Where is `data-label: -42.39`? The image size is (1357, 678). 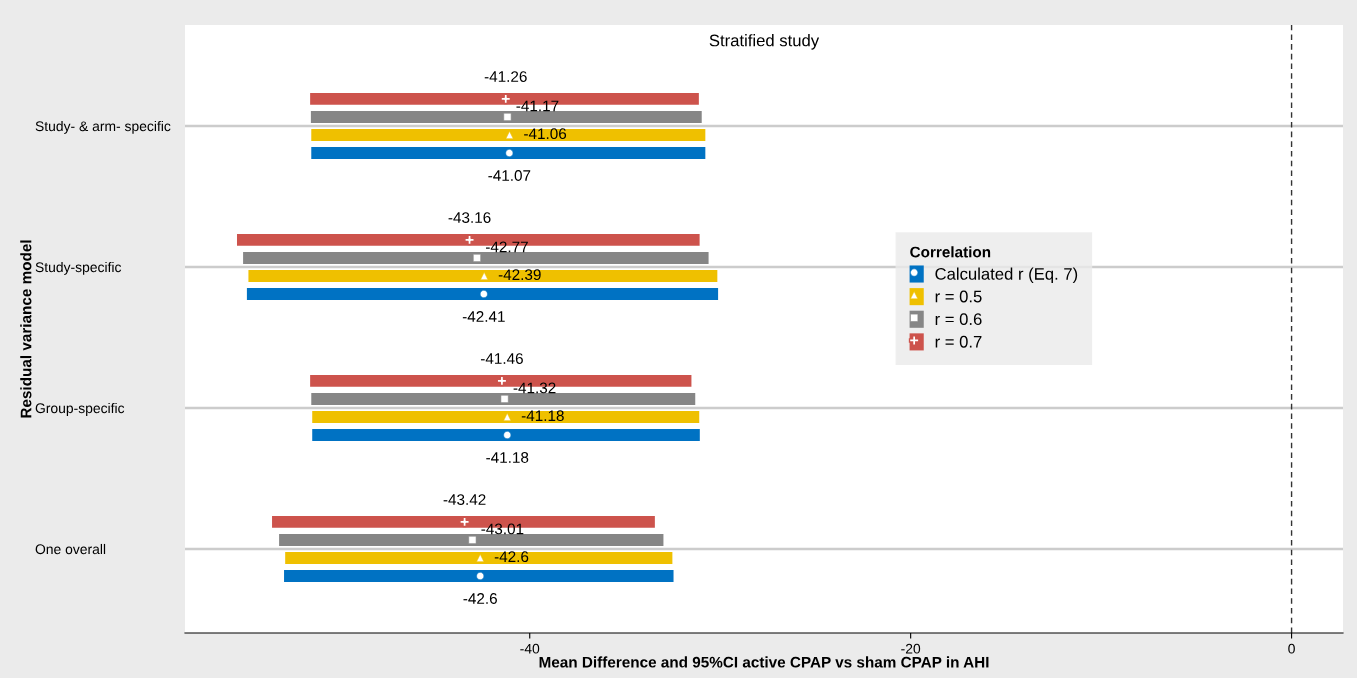 data-label: -42.39 is located at coordinates (519, 275).